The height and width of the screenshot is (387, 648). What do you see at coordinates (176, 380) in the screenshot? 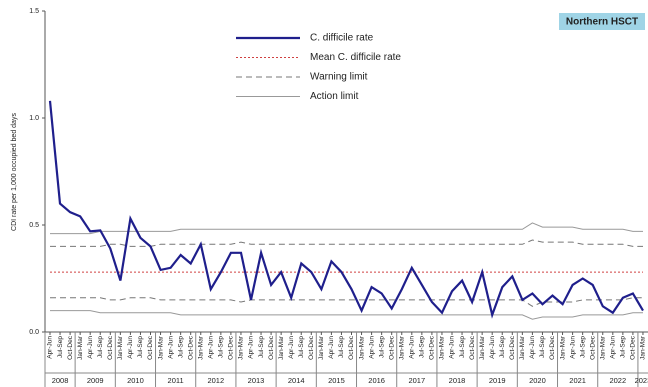
I see `year-label: 2011` at bounding box center [176, 380].